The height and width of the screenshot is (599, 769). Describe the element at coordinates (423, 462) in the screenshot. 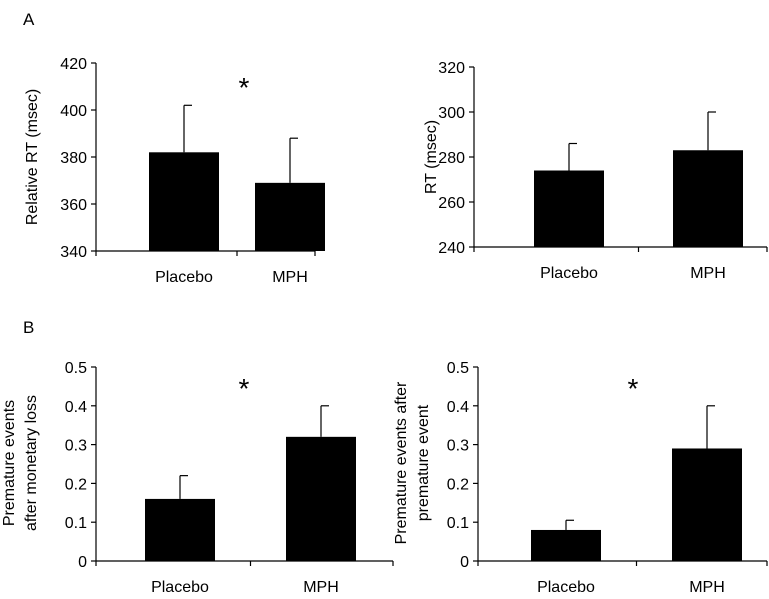

I see `y-axis-label-line: premature event` at that location.